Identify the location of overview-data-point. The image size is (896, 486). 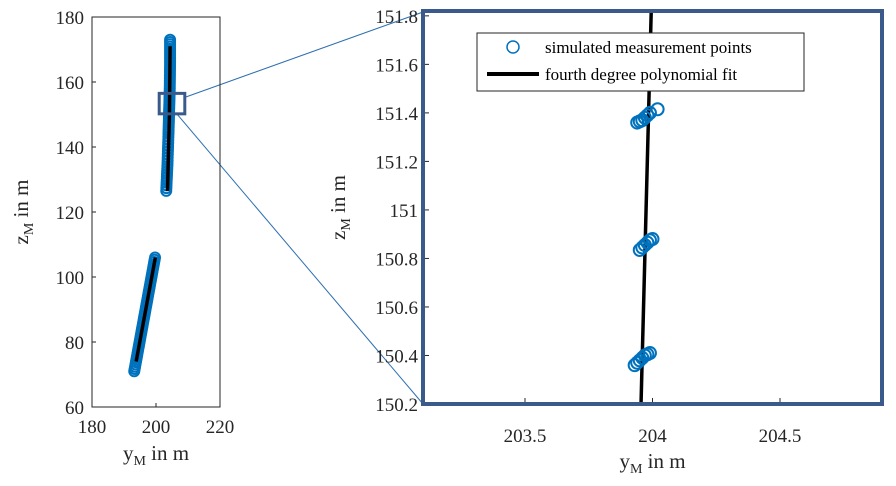
(170, 39).